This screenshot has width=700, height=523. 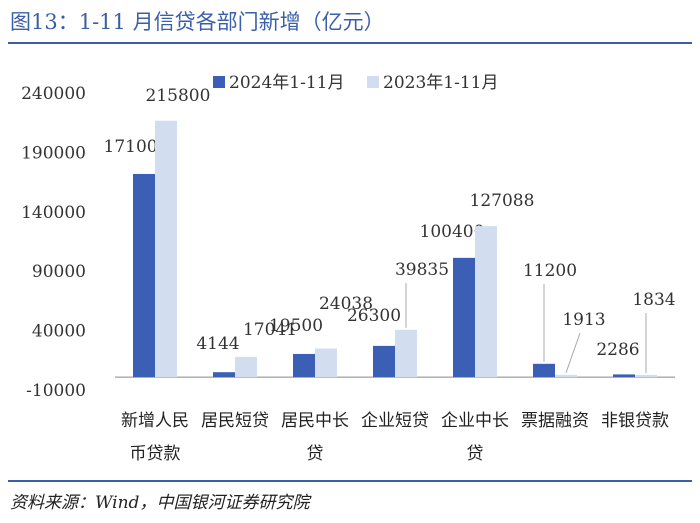 What do you see at coordinates (350, 481) in the screenshot?
I see `footer-divider` at bounding box center [350, 481].